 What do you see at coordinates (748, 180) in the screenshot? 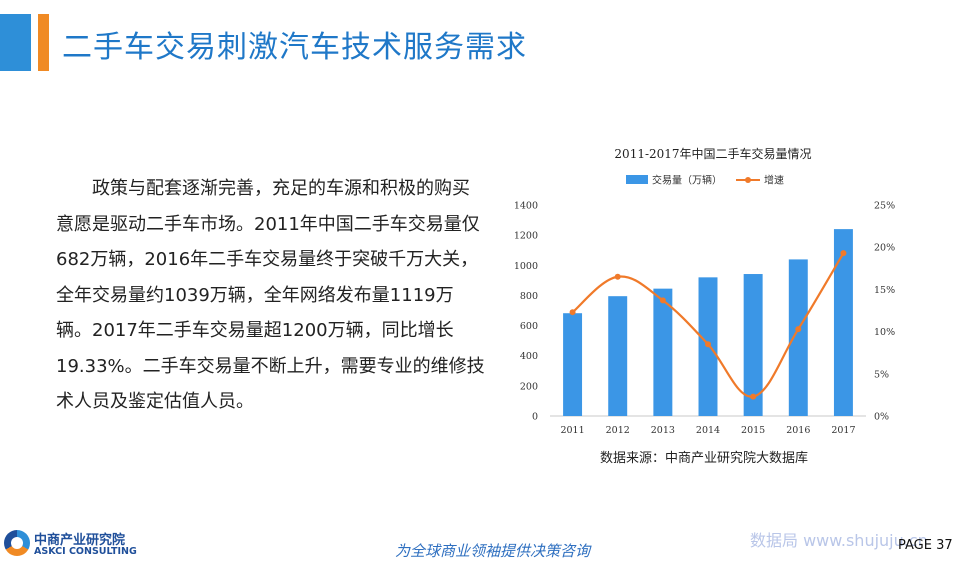
I see `legend-line-marker` at bounding box center [748, 180].